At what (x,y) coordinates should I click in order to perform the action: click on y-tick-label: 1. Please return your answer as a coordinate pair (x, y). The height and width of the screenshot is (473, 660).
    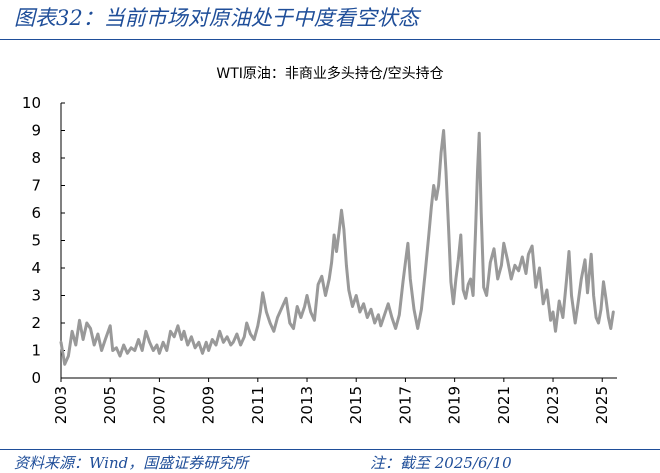
    Looking at the image, I should click on (36, 351).